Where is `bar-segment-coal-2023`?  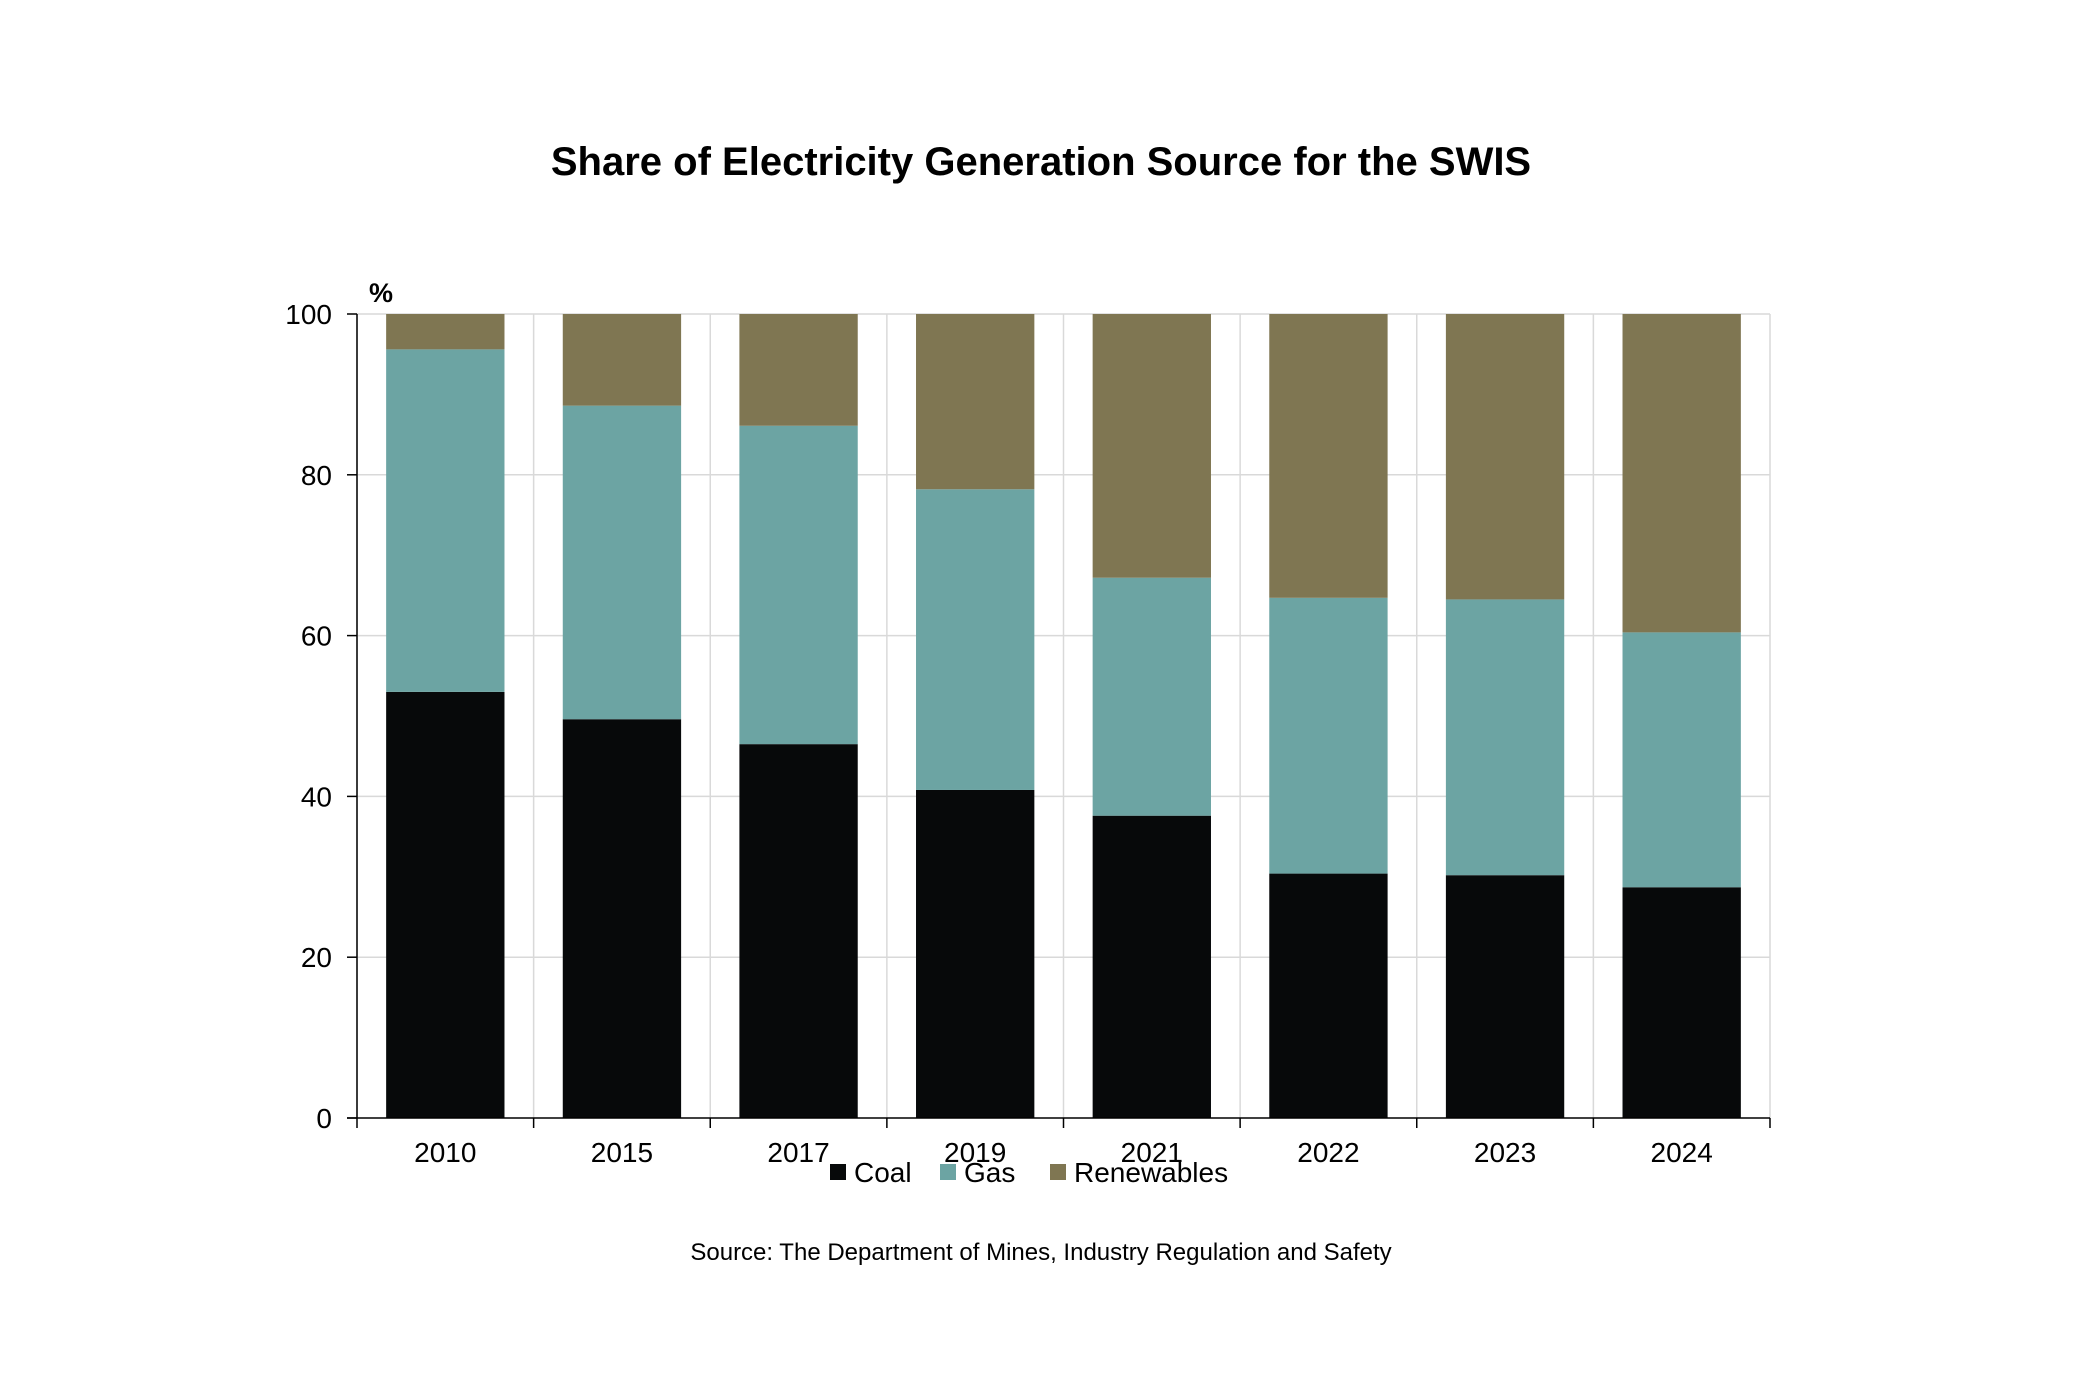
bar-segment-coal-2023 is located at coordinates (1505, 996).